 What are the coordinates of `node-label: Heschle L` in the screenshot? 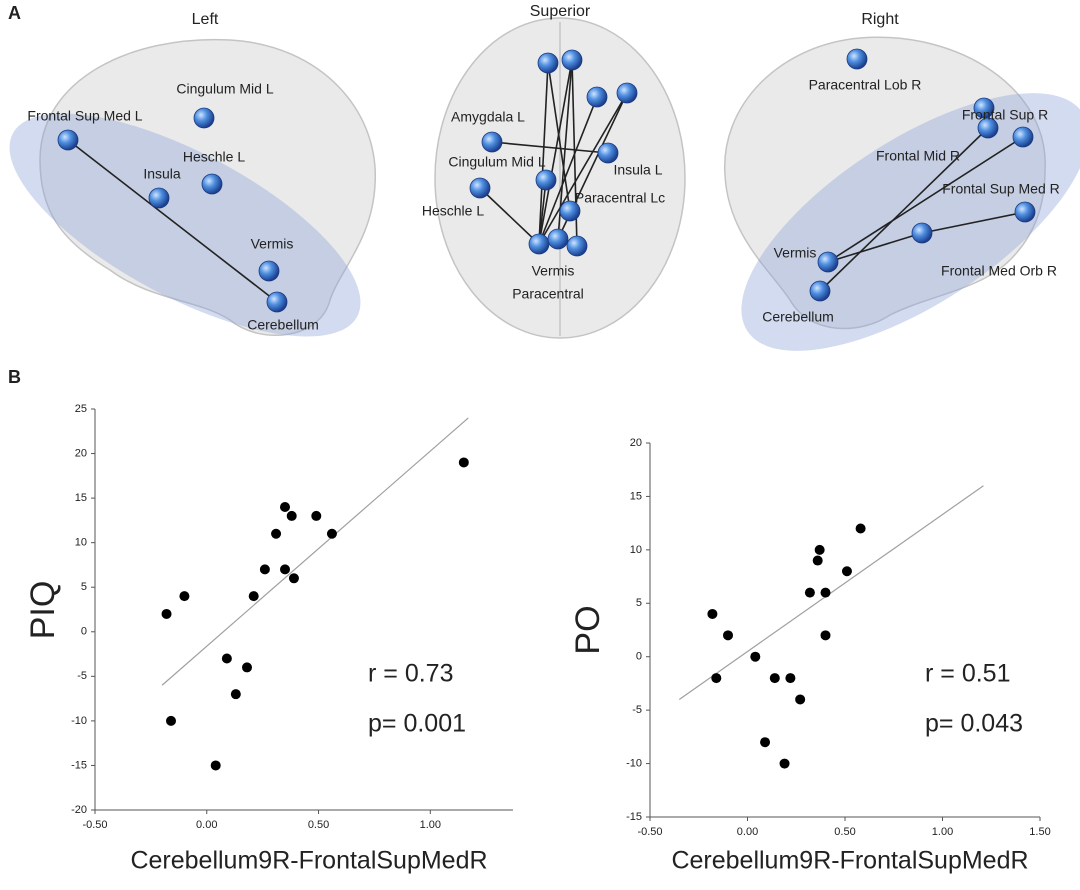 It's located at (214, 157).